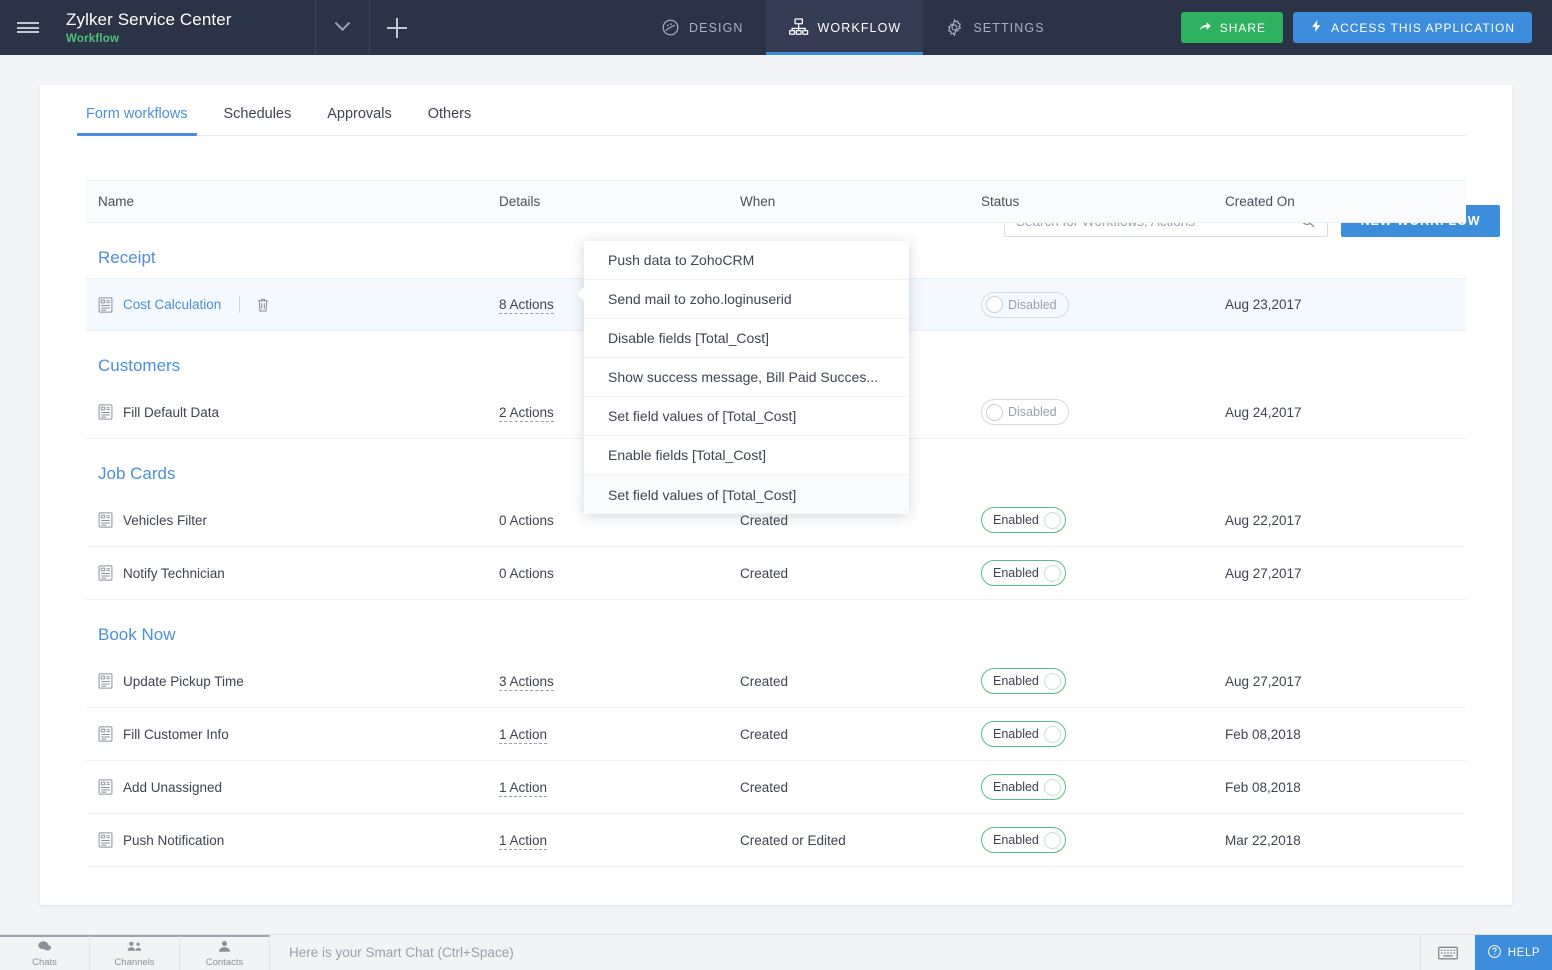  I want to click on row-name-cell: Update Pickup Time, so click(292, 681).